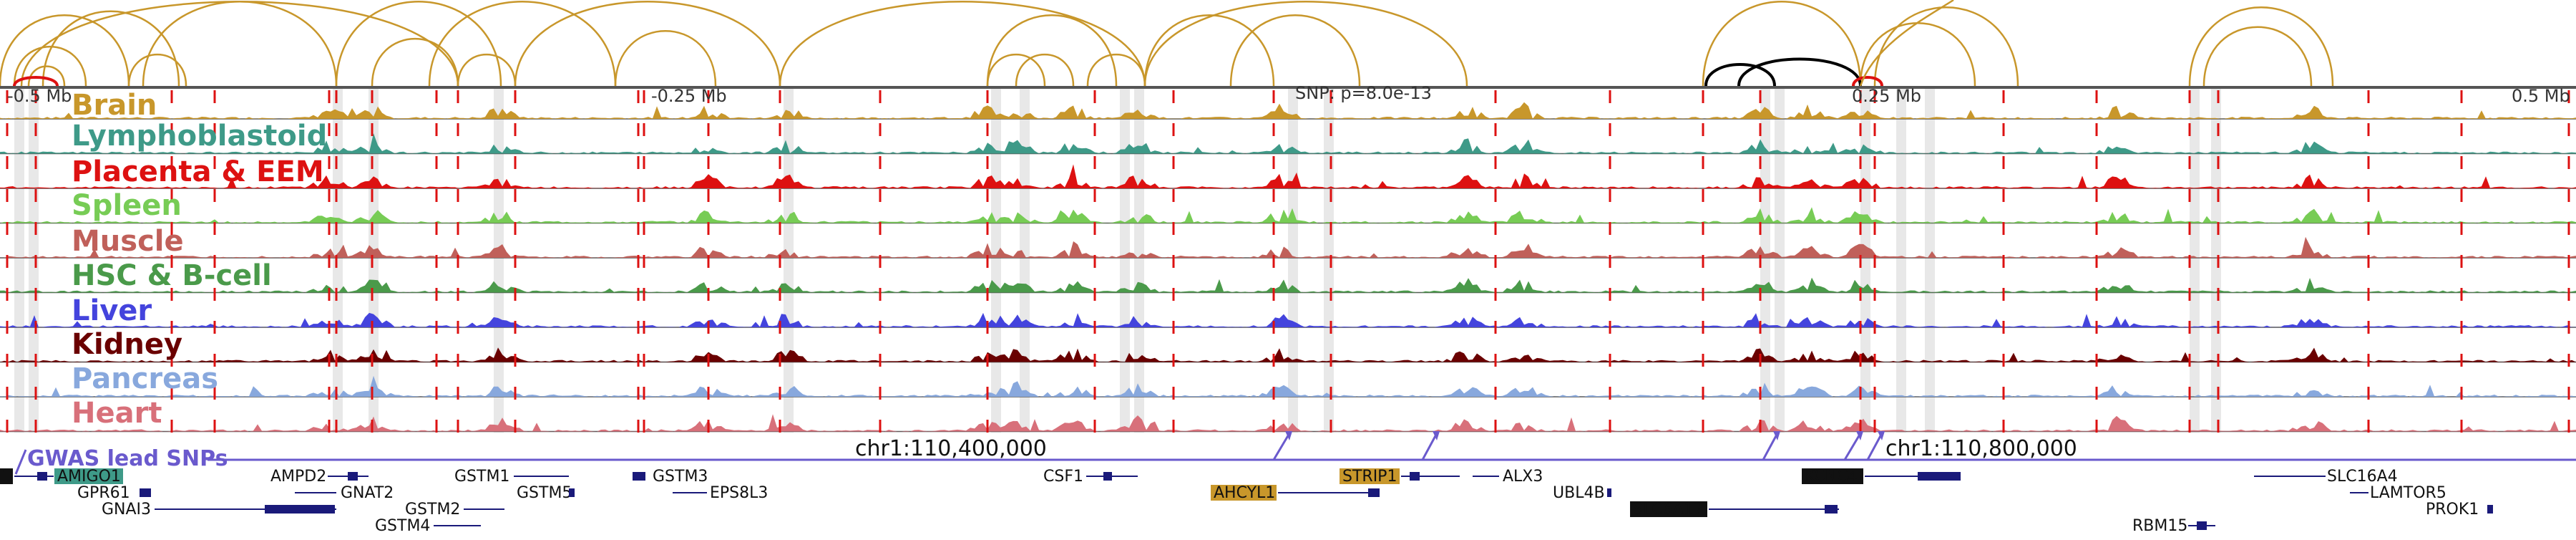  I want to click on gene-prok1: PROK1, so click(2459, 510).